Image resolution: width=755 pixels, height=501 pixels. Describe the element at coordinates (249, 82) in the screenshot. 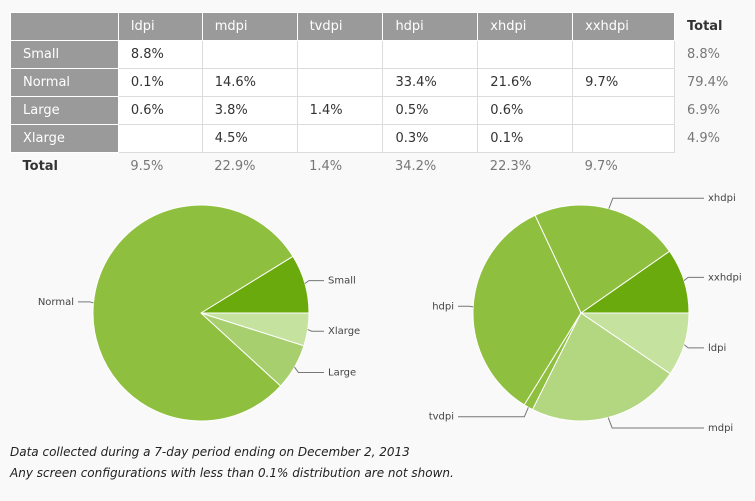

I see `table-cell: 14.6%` at that location.